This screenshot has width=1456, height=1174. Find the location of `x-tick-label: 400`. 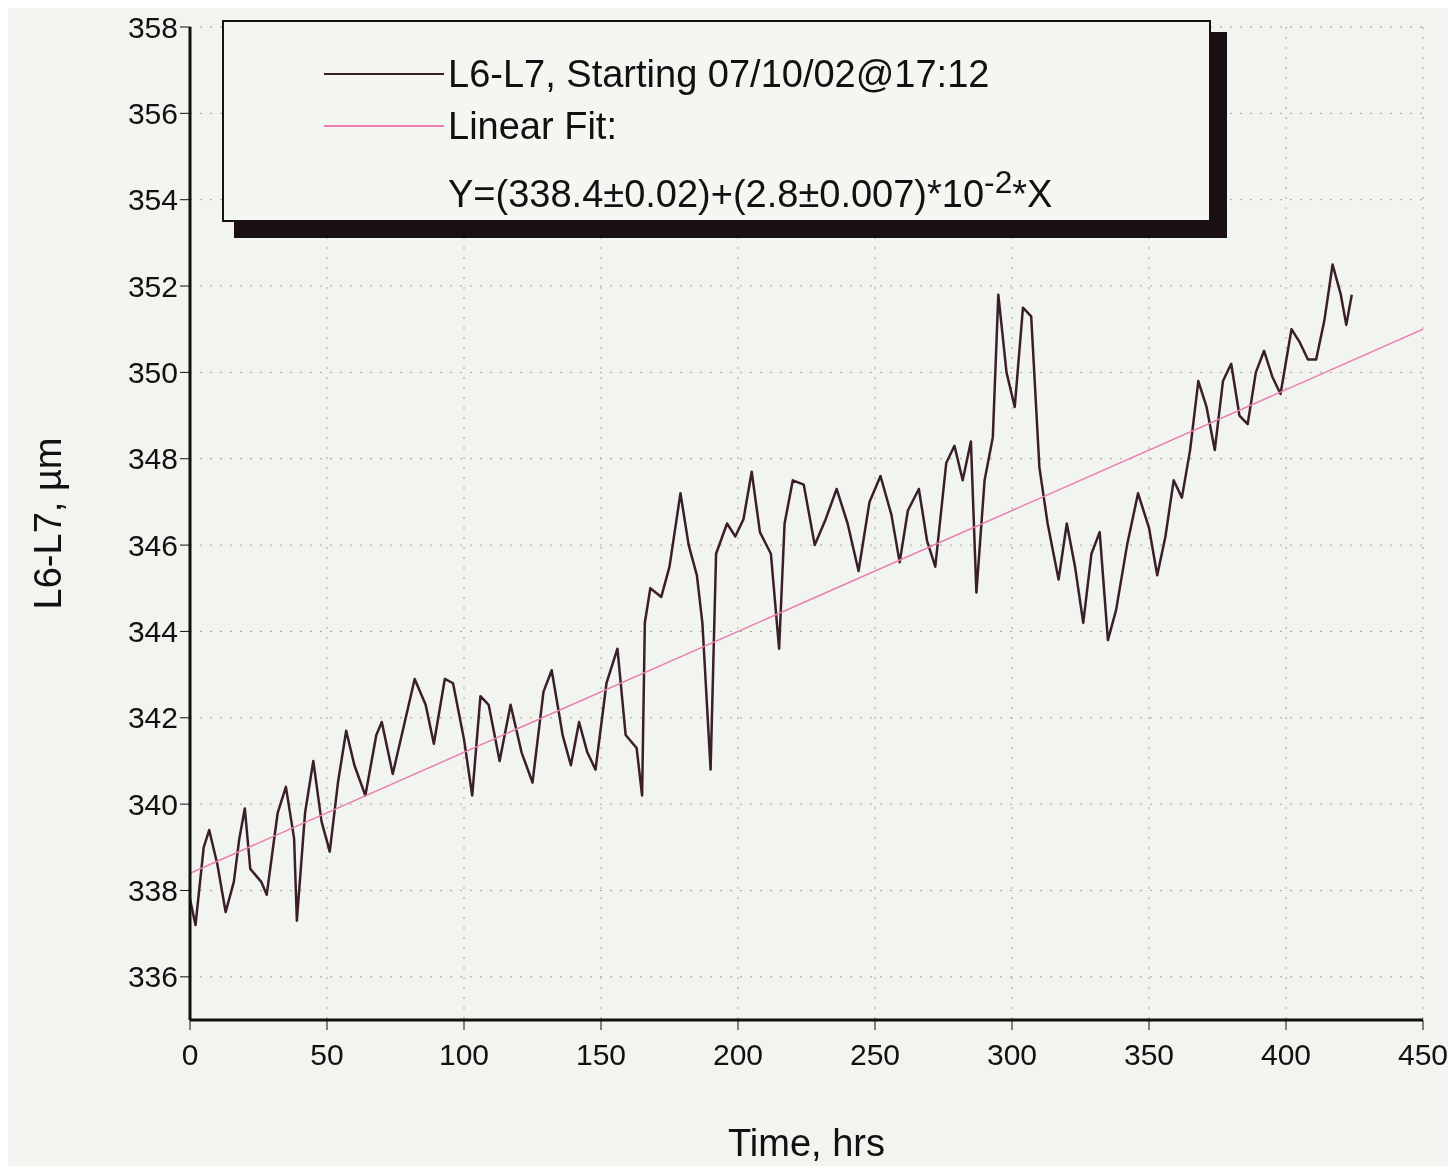

x-tick-label: 400 is located at coordinates (1286, 1055).